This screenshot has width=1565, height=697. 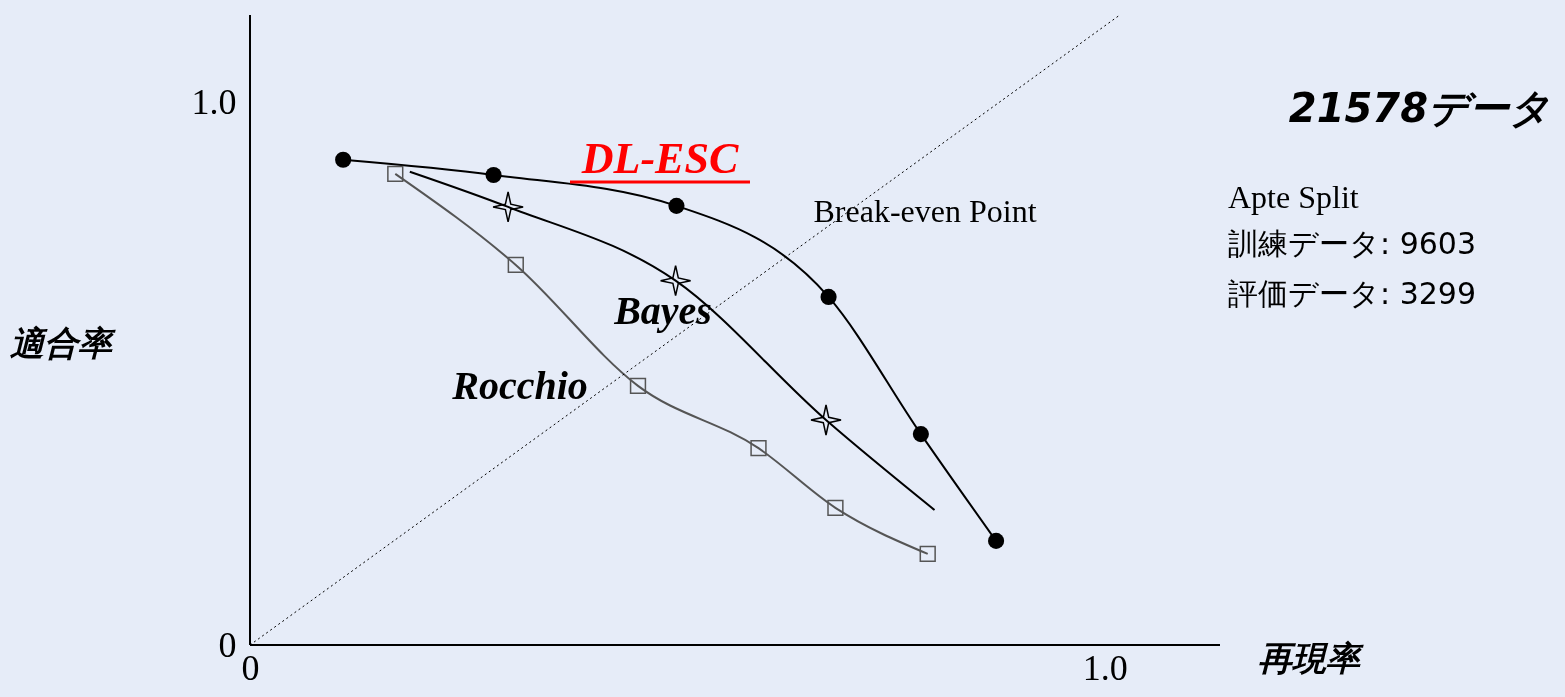 I want to click on text: 21578データ, so click(x=1419, y=108).